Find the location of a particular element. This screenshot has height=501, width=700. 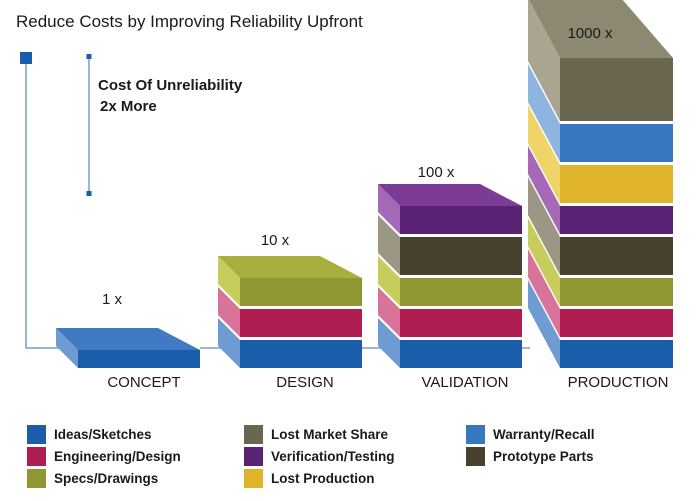

annotation-marker-top is located at coordinates (89, 56).